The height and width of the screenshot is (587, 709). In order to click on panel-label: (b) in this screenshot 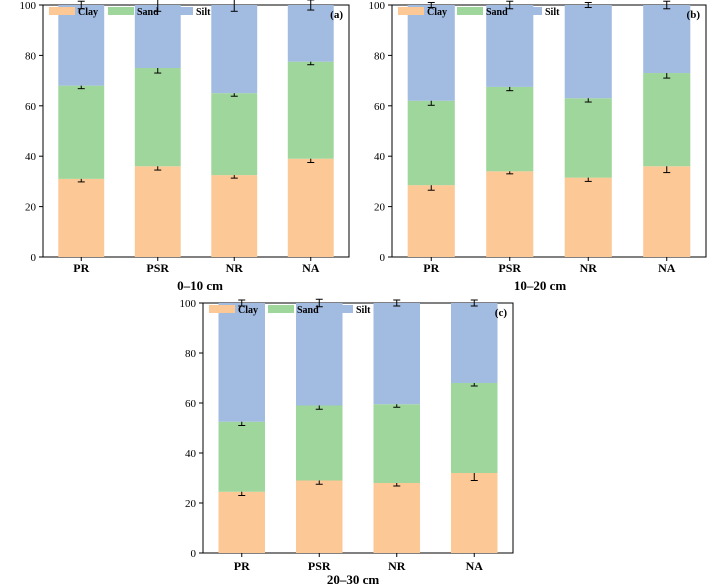, I will do `click(694, 15)`.